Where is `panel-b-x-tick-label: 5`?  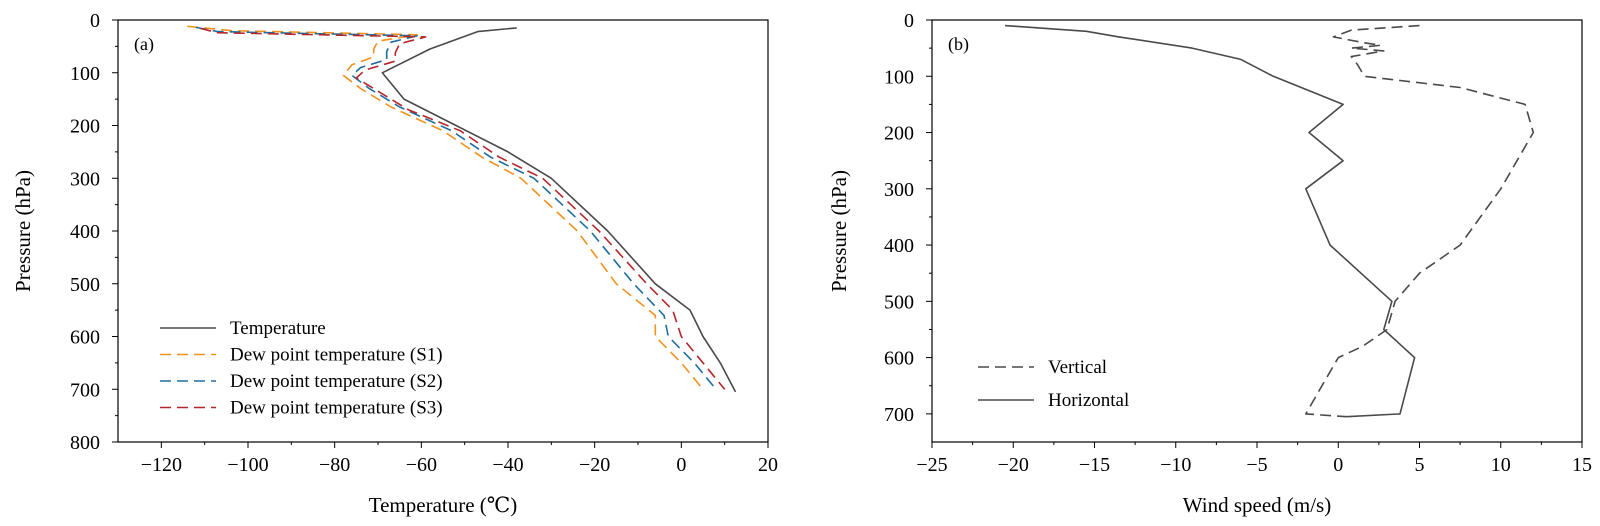 panel-b-x-tick-label: 5 is located at coordinates (1420, 465).